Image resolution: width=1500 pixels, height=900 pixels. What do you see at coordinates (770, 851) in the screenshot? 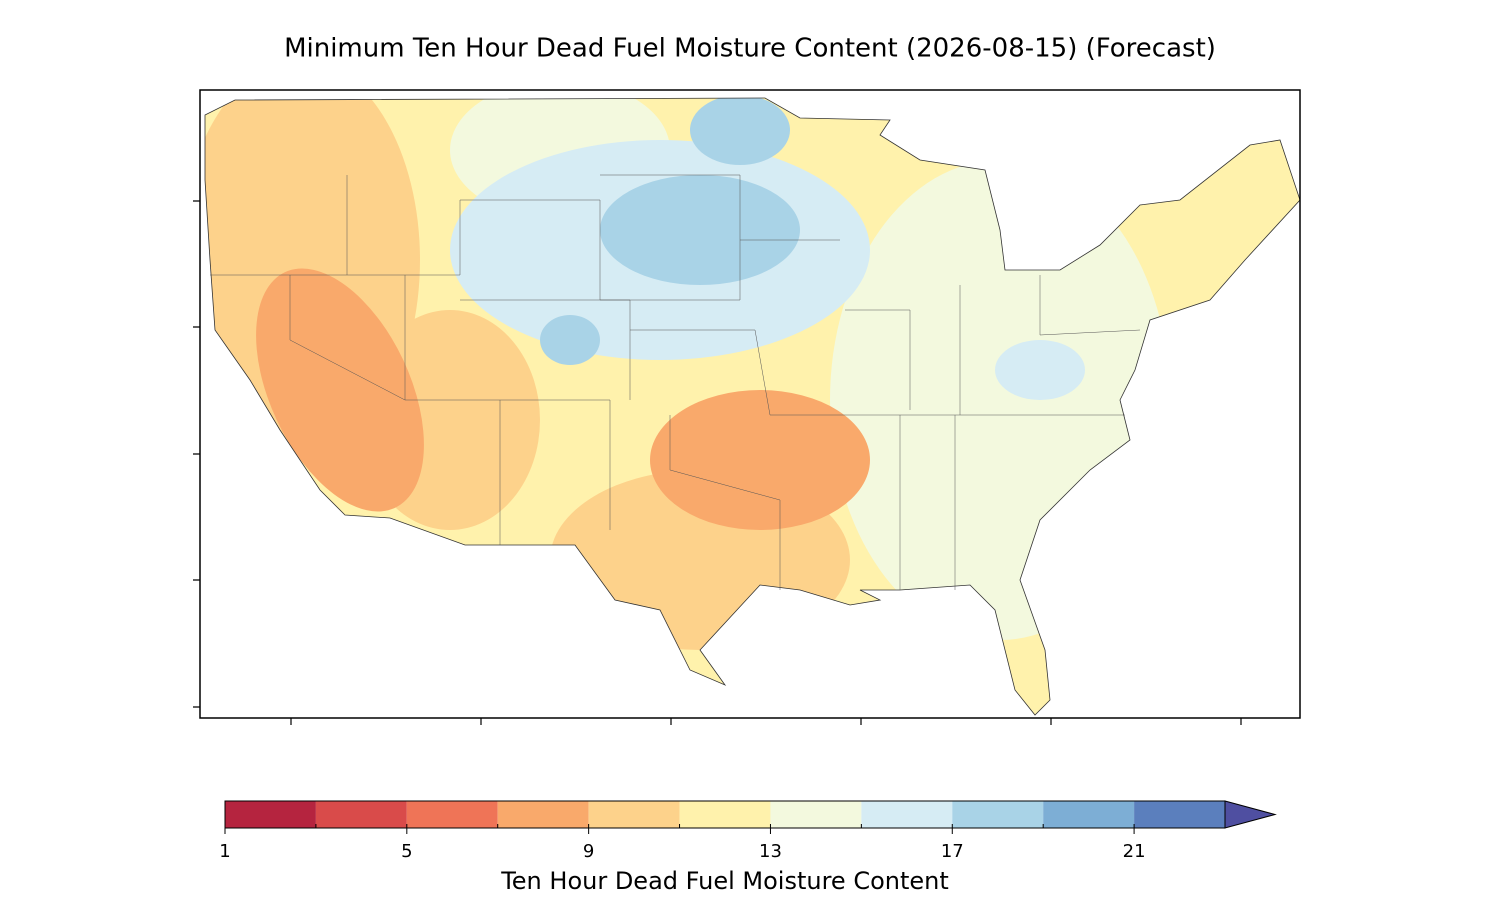
I see `colorbar-tick-label: 13` at bounding box center [770, 851].